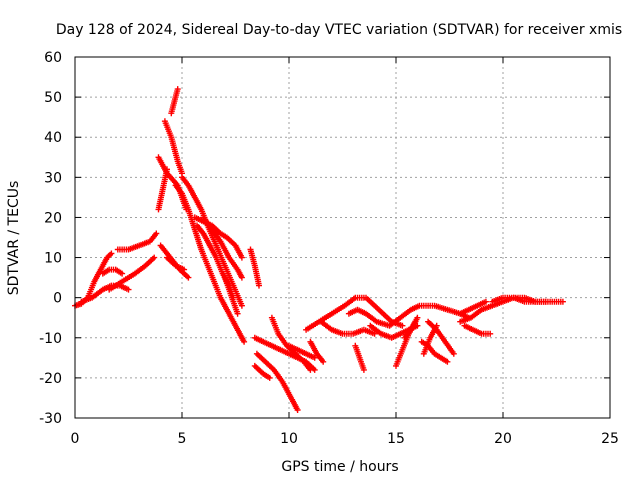 Image resolution: width=640 pixels, height=480 pixels. What do you see at coordinates (14, 238) in the screenshot?
I see `y-axis-label: SDTVAR / TECUs` at bounding box center [14, 238].